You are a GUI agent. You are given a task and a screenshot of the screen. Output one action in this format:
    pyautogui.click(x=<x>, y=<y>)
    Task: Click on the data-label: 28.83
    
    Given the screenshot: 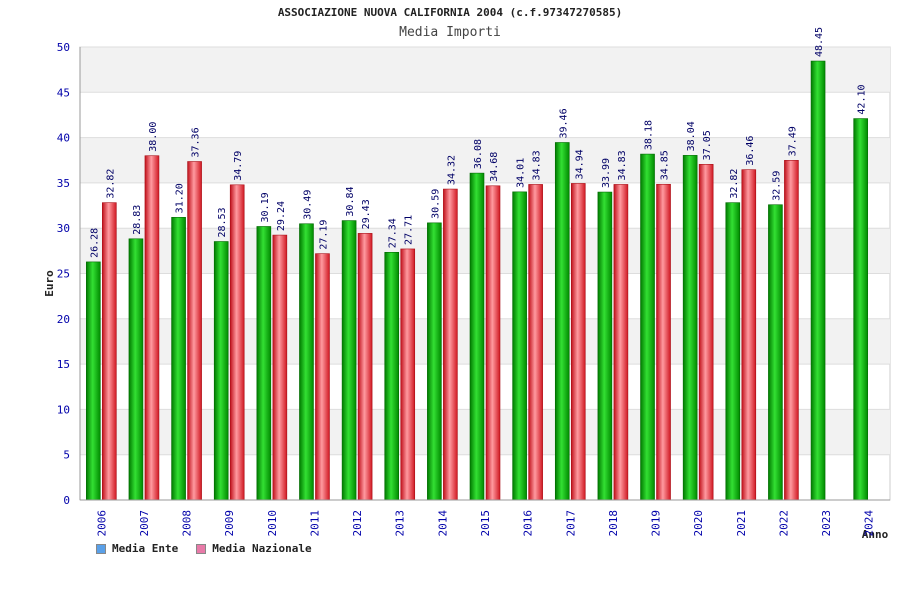 What is the action you would take?
    pyautogui.click(x=137, y=220)
    